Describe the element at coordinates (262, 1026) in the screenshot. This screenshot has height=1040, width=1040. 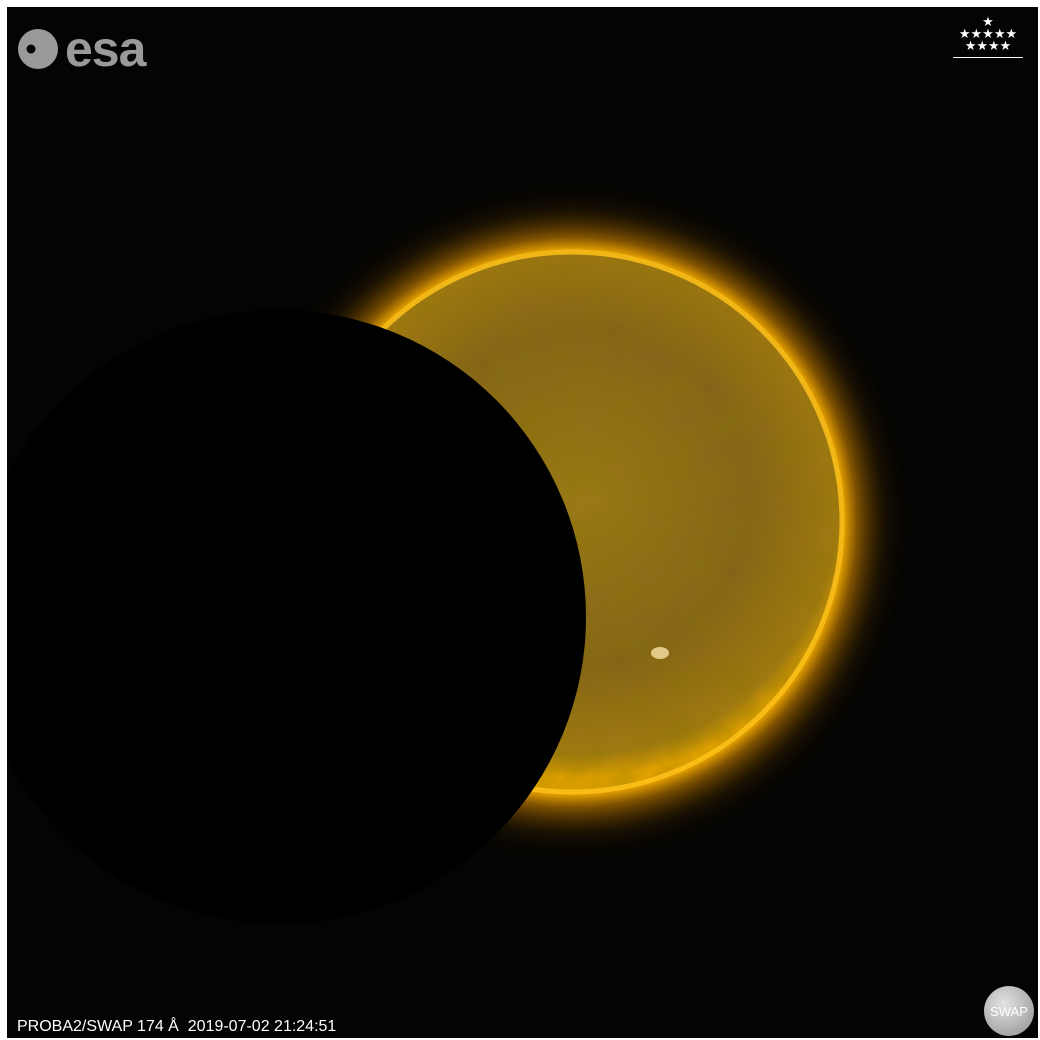
I see `caption-timestamp: 2019-07-02 21:24:51` at that location.